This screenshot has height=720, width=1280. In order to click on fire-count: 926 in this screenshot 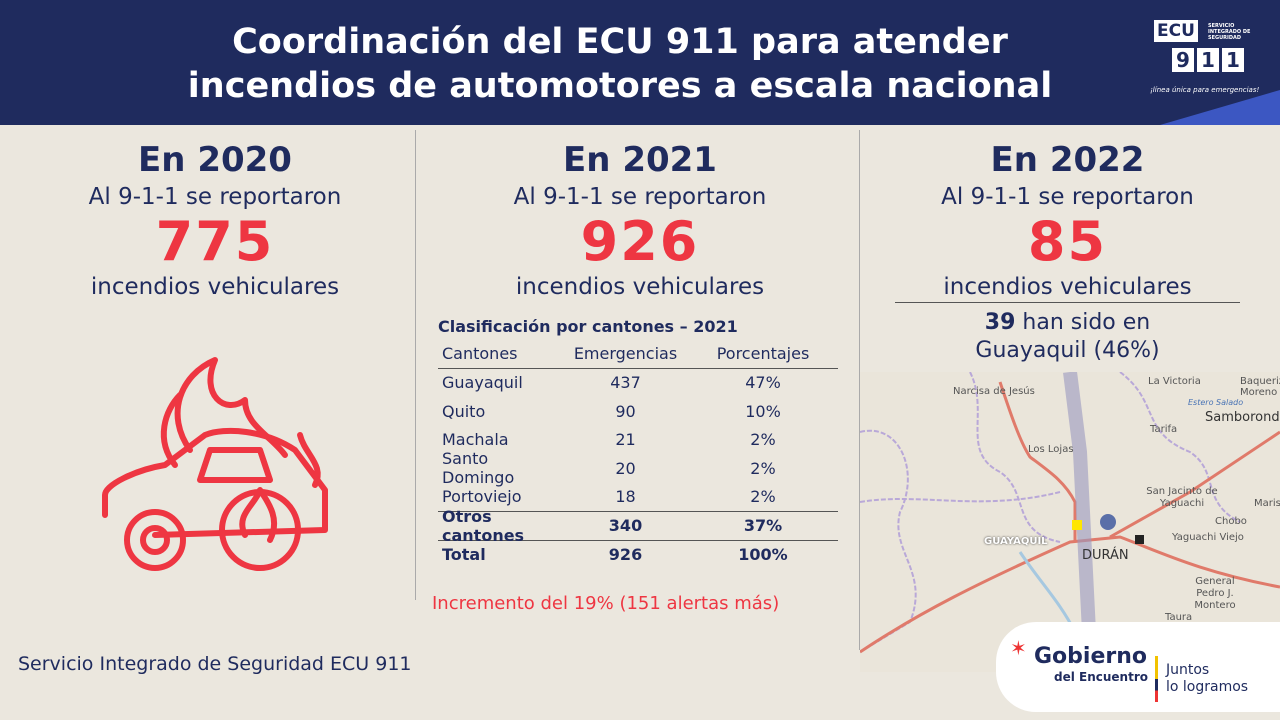, I will do `click(640, 241)`.